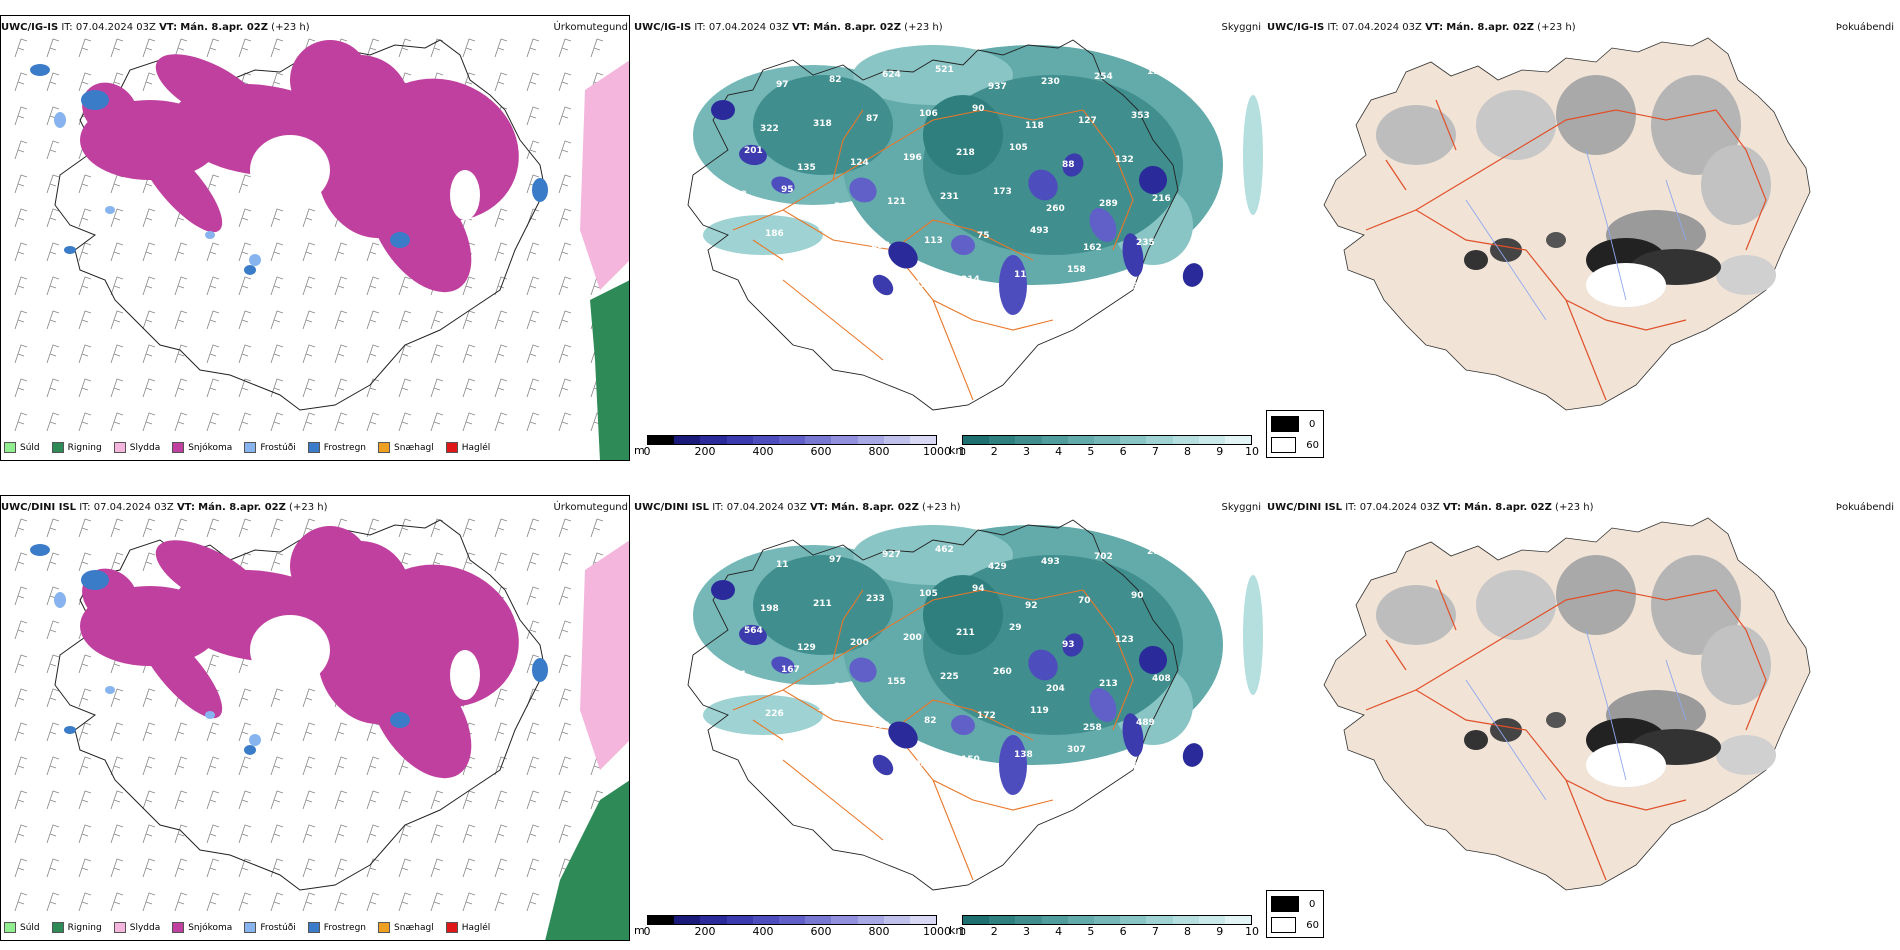  I want to click on visibility-colorbar: 1 2 3 4 5 6 7 8 9 10 km, so click(1104, 926).